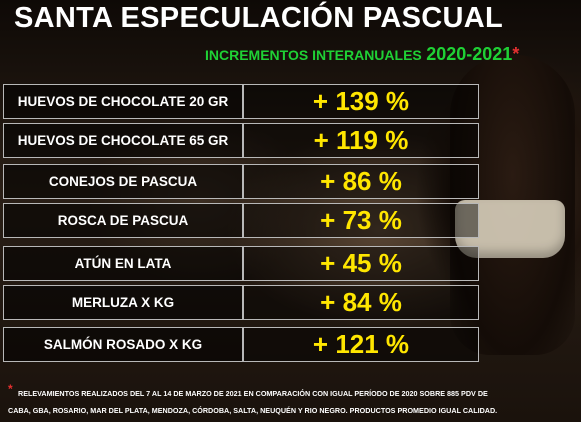  Describe the element at coordinates (361, 302) in the screenshot. I see `increase-value: + 84 %` at that location.